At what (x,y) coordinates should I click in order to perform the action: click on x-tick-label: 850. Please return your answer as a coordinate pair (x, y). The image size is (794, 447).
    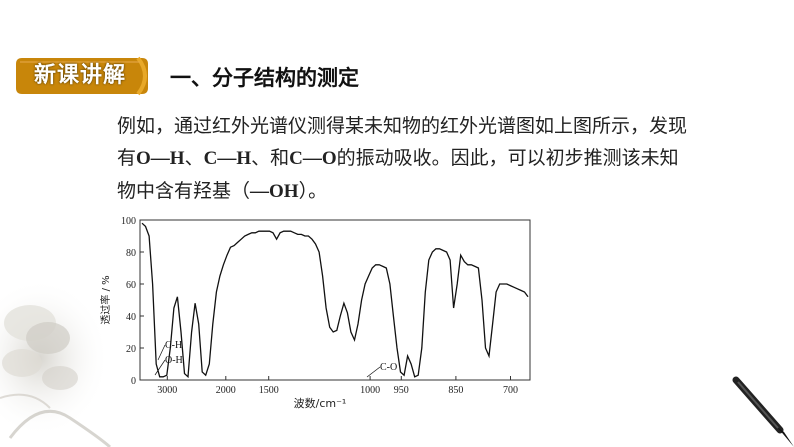
    Looking at the image, I should click on (455, 390).